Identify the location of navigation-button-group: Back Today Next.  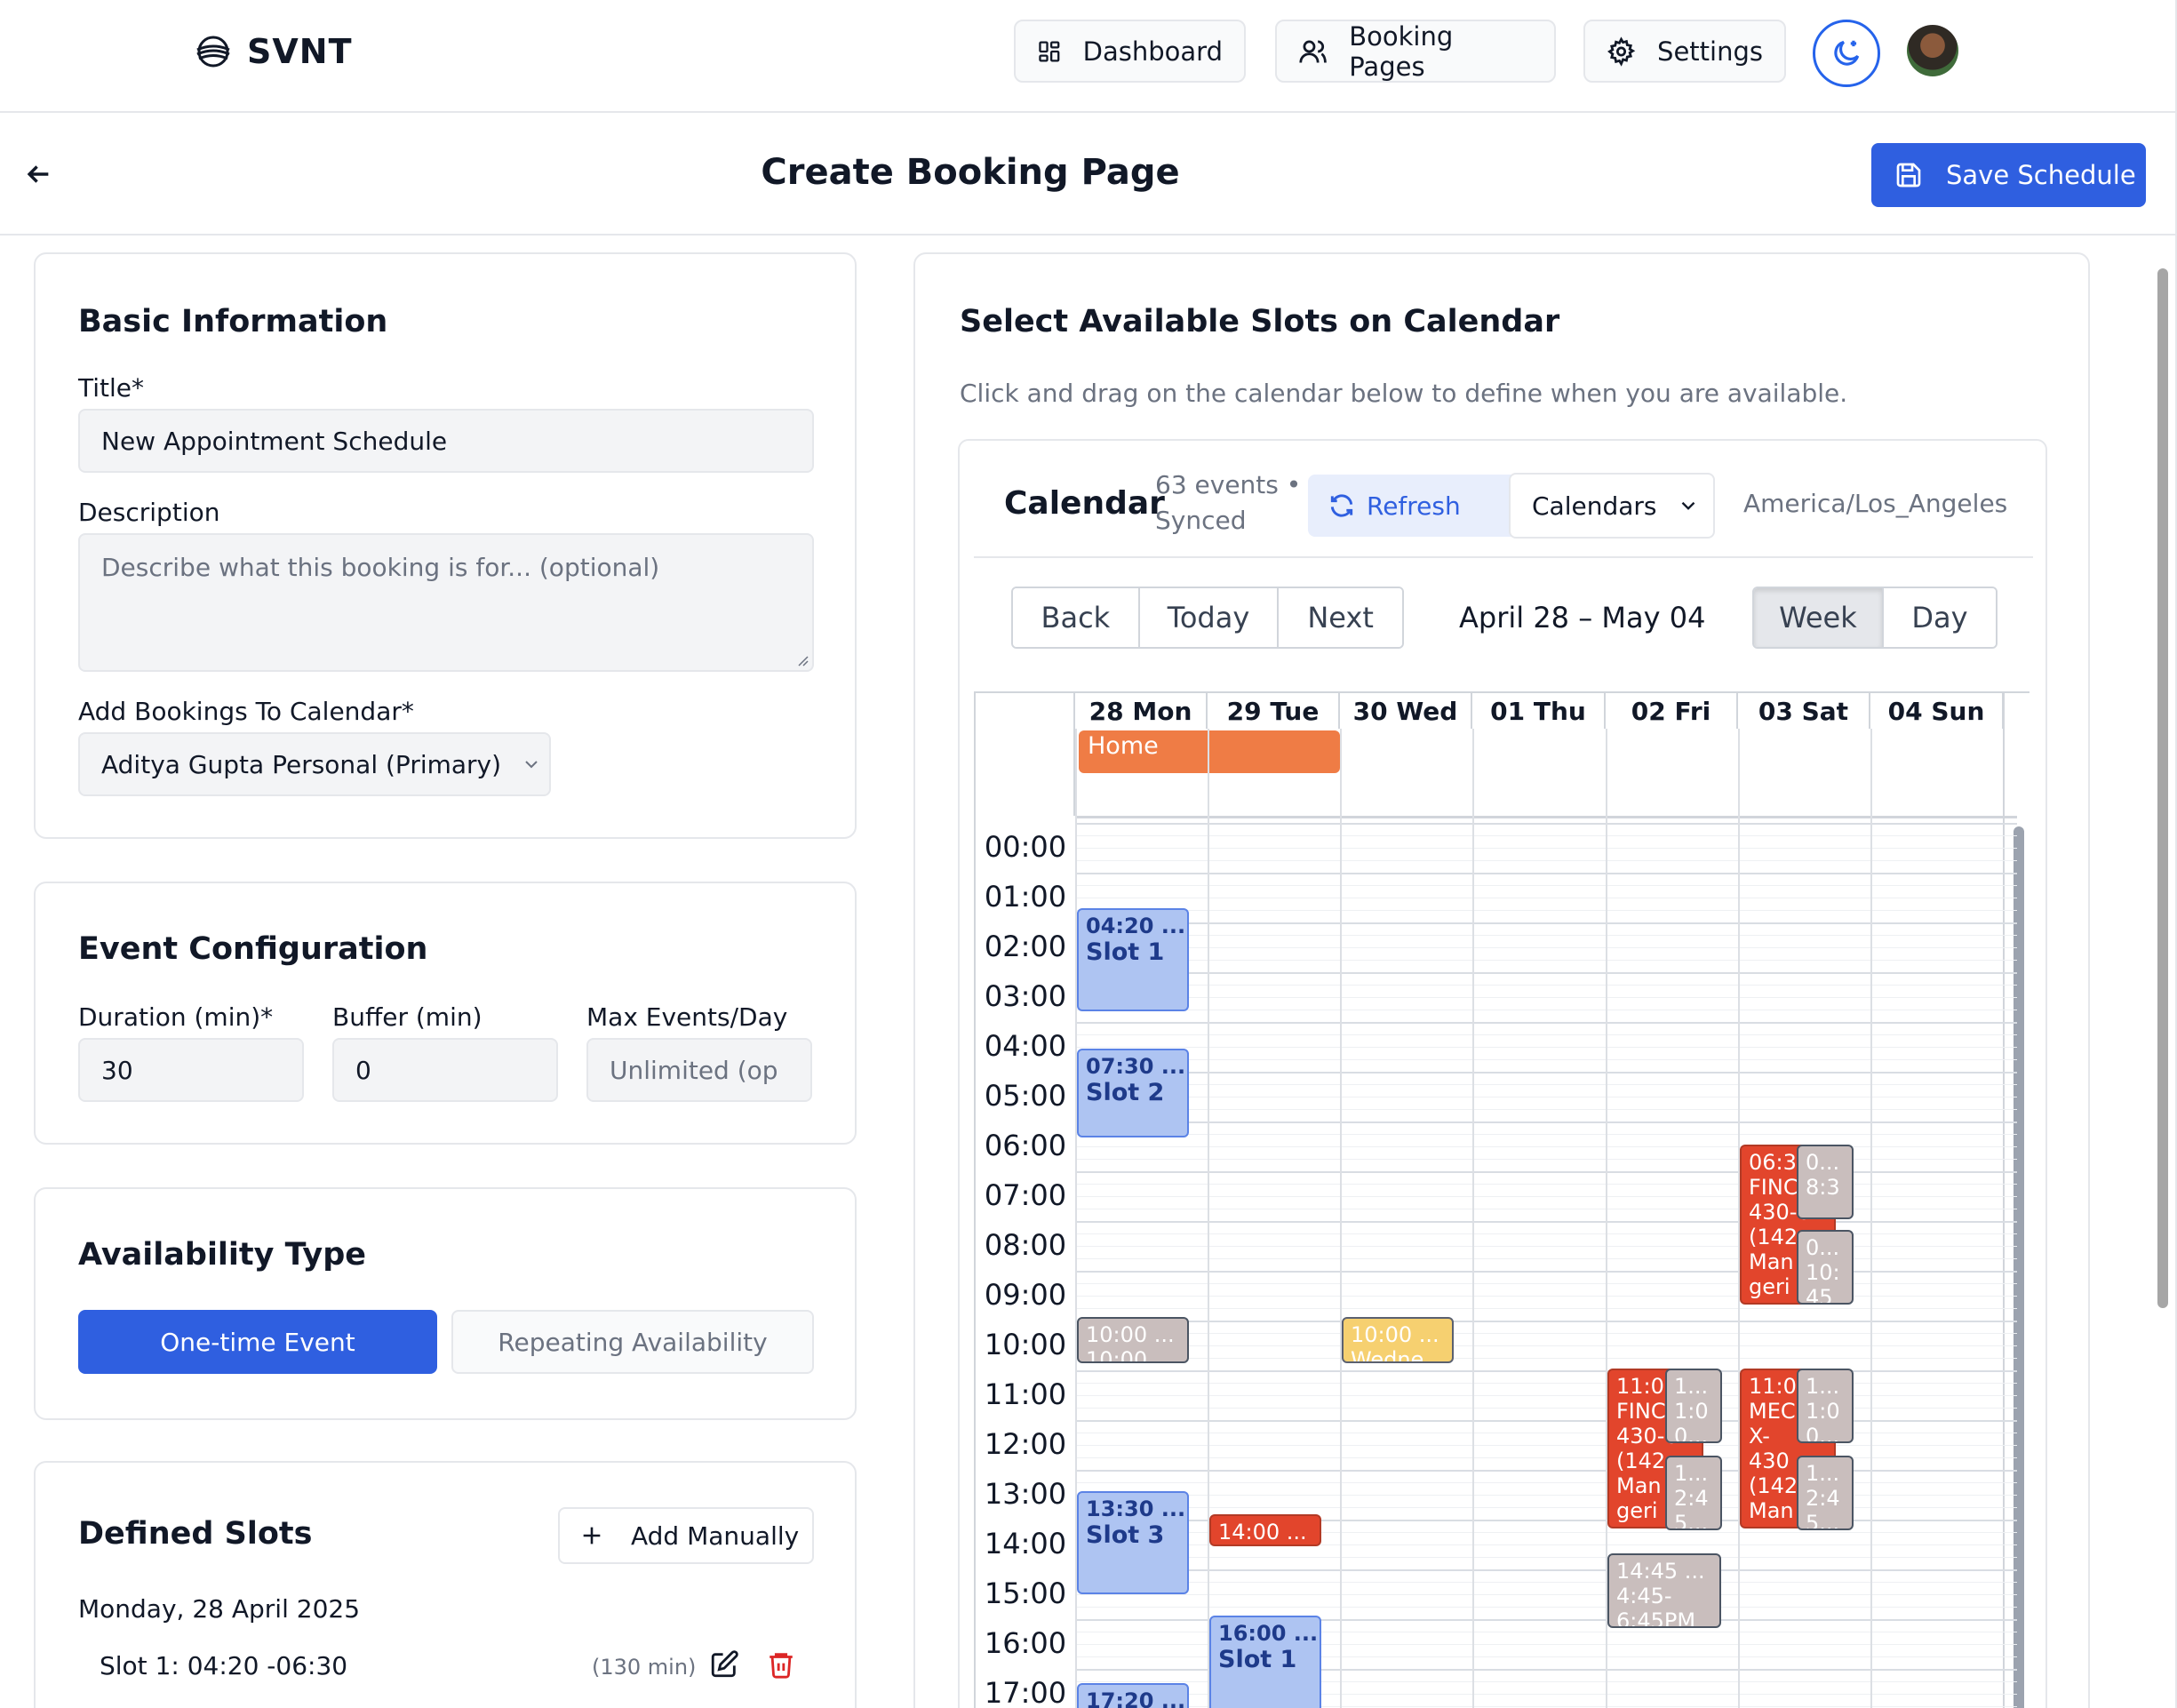
(1208, 618).